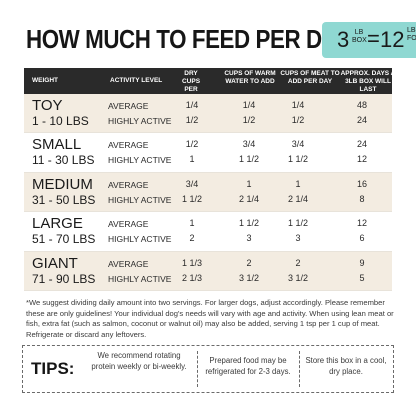 Image resolution: width=416 pixels, height=416 pixels. What do you see at coordinates (249, 223) in the screenshot?
I see `warm-water-average: 1 1/2` at bounding box center [249, 223].